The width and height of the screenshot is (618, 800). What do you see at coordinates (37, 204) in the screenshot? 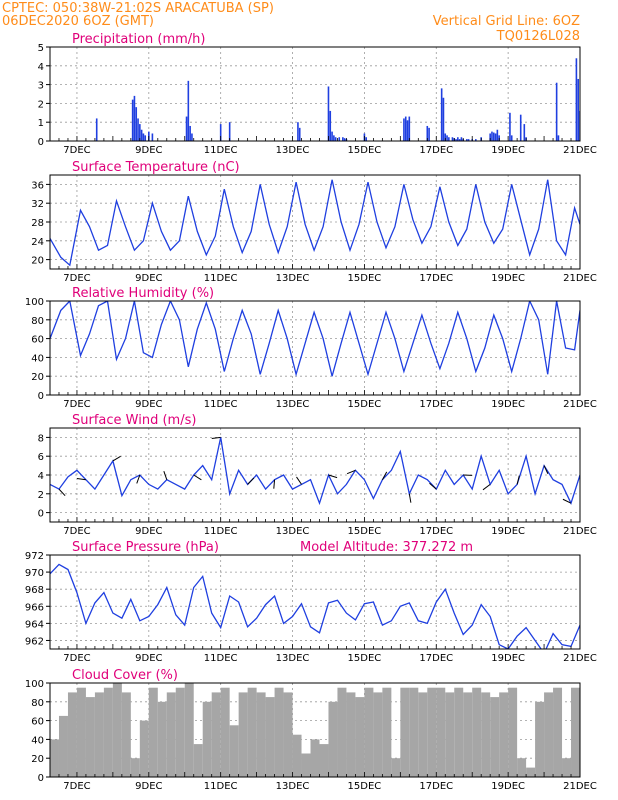
I see `temperature-ytick-label: 32` at bounding box center [37, 204].